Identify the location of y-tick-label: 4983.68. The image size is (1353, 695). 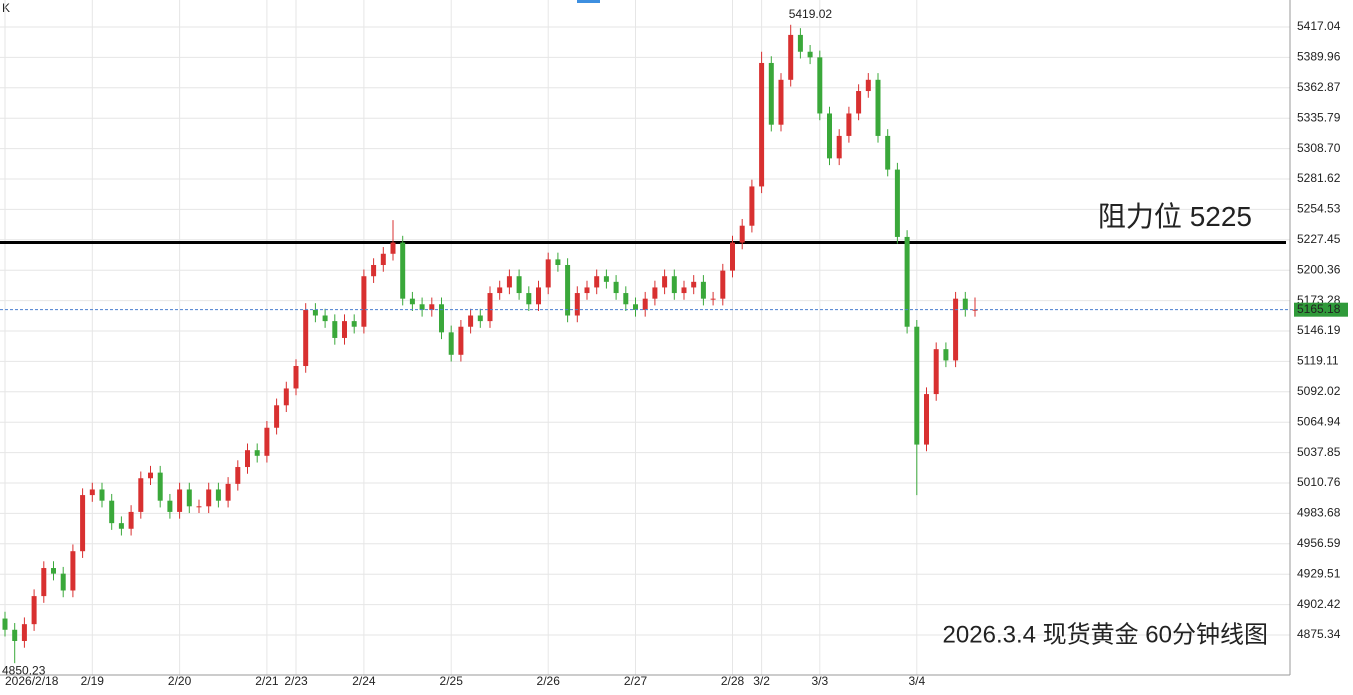
(1319, 513).